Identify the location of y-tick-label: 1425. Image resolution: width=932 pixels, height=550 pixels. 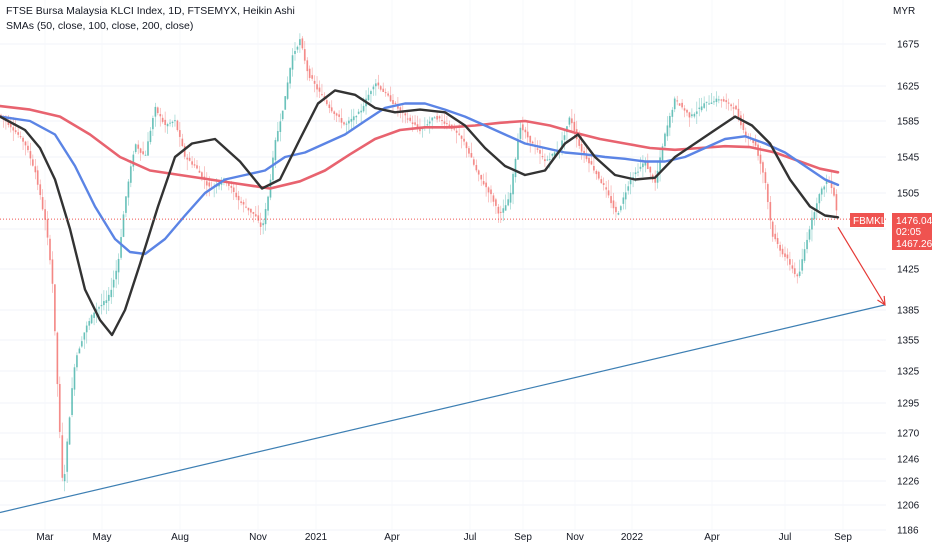
(908, 270).